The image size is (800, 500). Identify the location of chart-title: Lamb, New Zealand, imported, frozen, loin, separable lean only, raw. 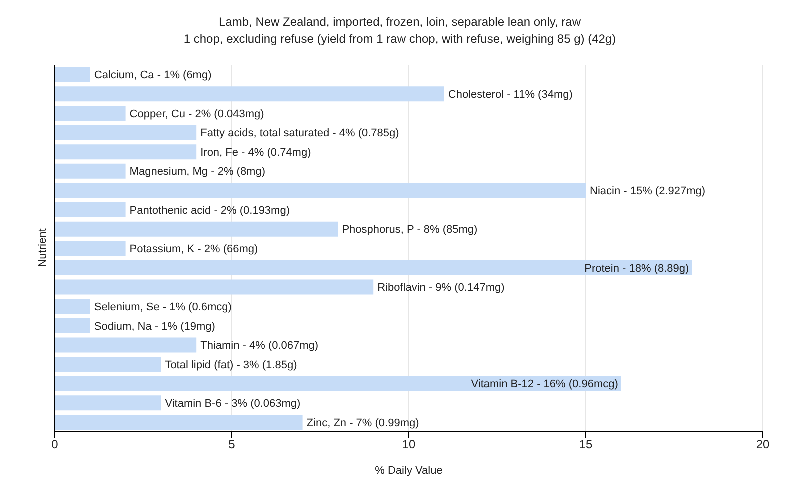
(400, 22).